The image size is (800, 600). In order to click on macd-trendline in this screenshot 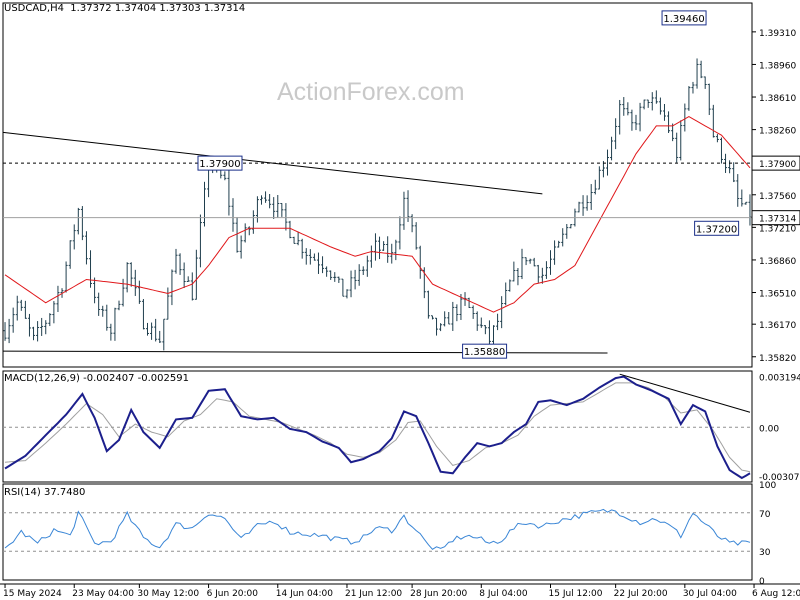, I will do `click(685, 393)`.